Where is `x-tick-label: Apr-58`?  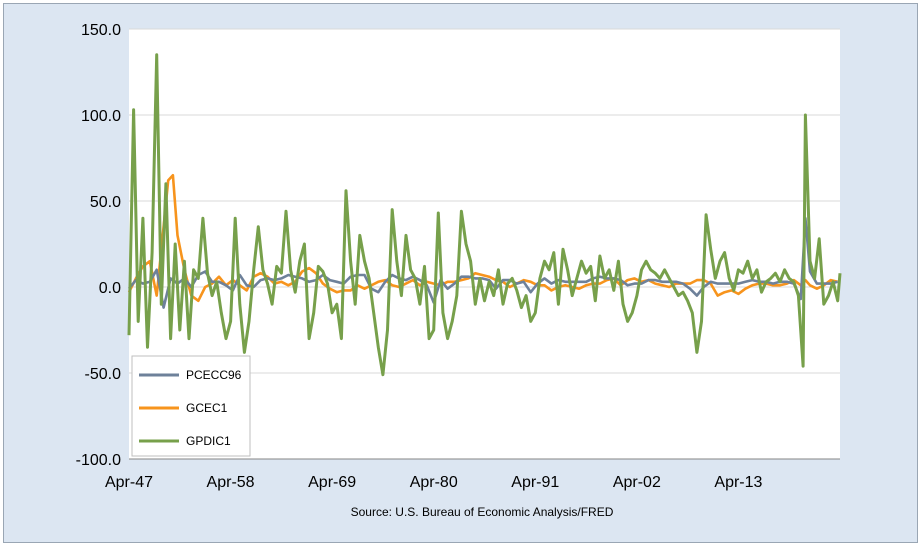
x-tick-label: Apr-58 is located at coordinates (231, 482).